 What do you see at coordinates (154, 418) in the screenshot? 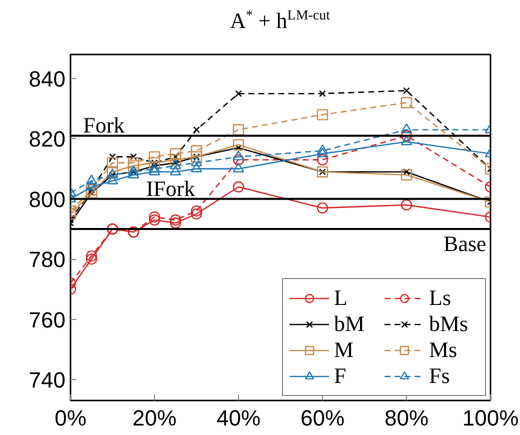
I see `x-tick-label: 20%` at bounding box center [154, 418].